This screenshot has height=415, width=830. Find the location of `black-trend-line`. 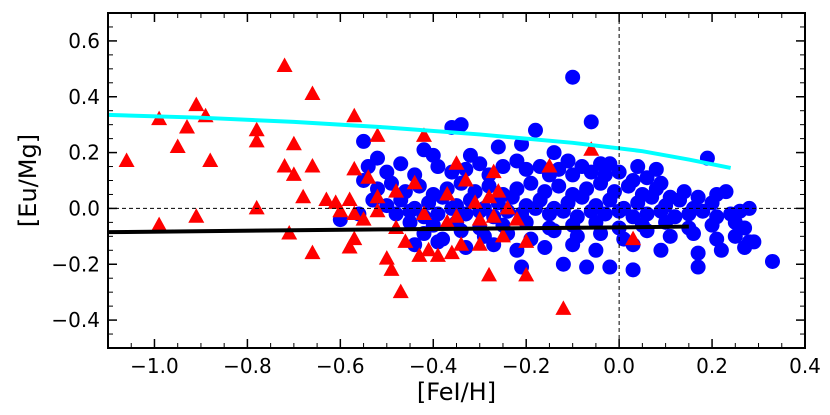

black-trend-line is located at coordinates (398, 229).